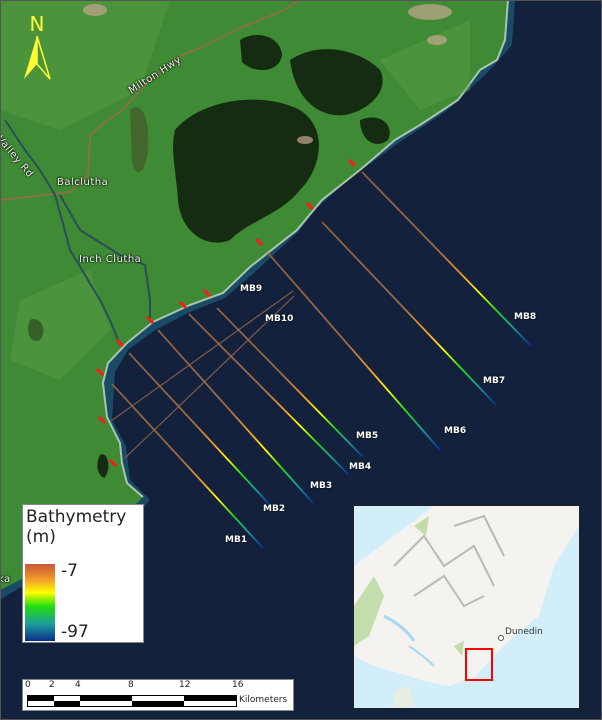 The image size is (602, 720). Describe the element at coordinates (524, 632) in the screenshot. I see `inset-city-label: Dunedin` at that location.